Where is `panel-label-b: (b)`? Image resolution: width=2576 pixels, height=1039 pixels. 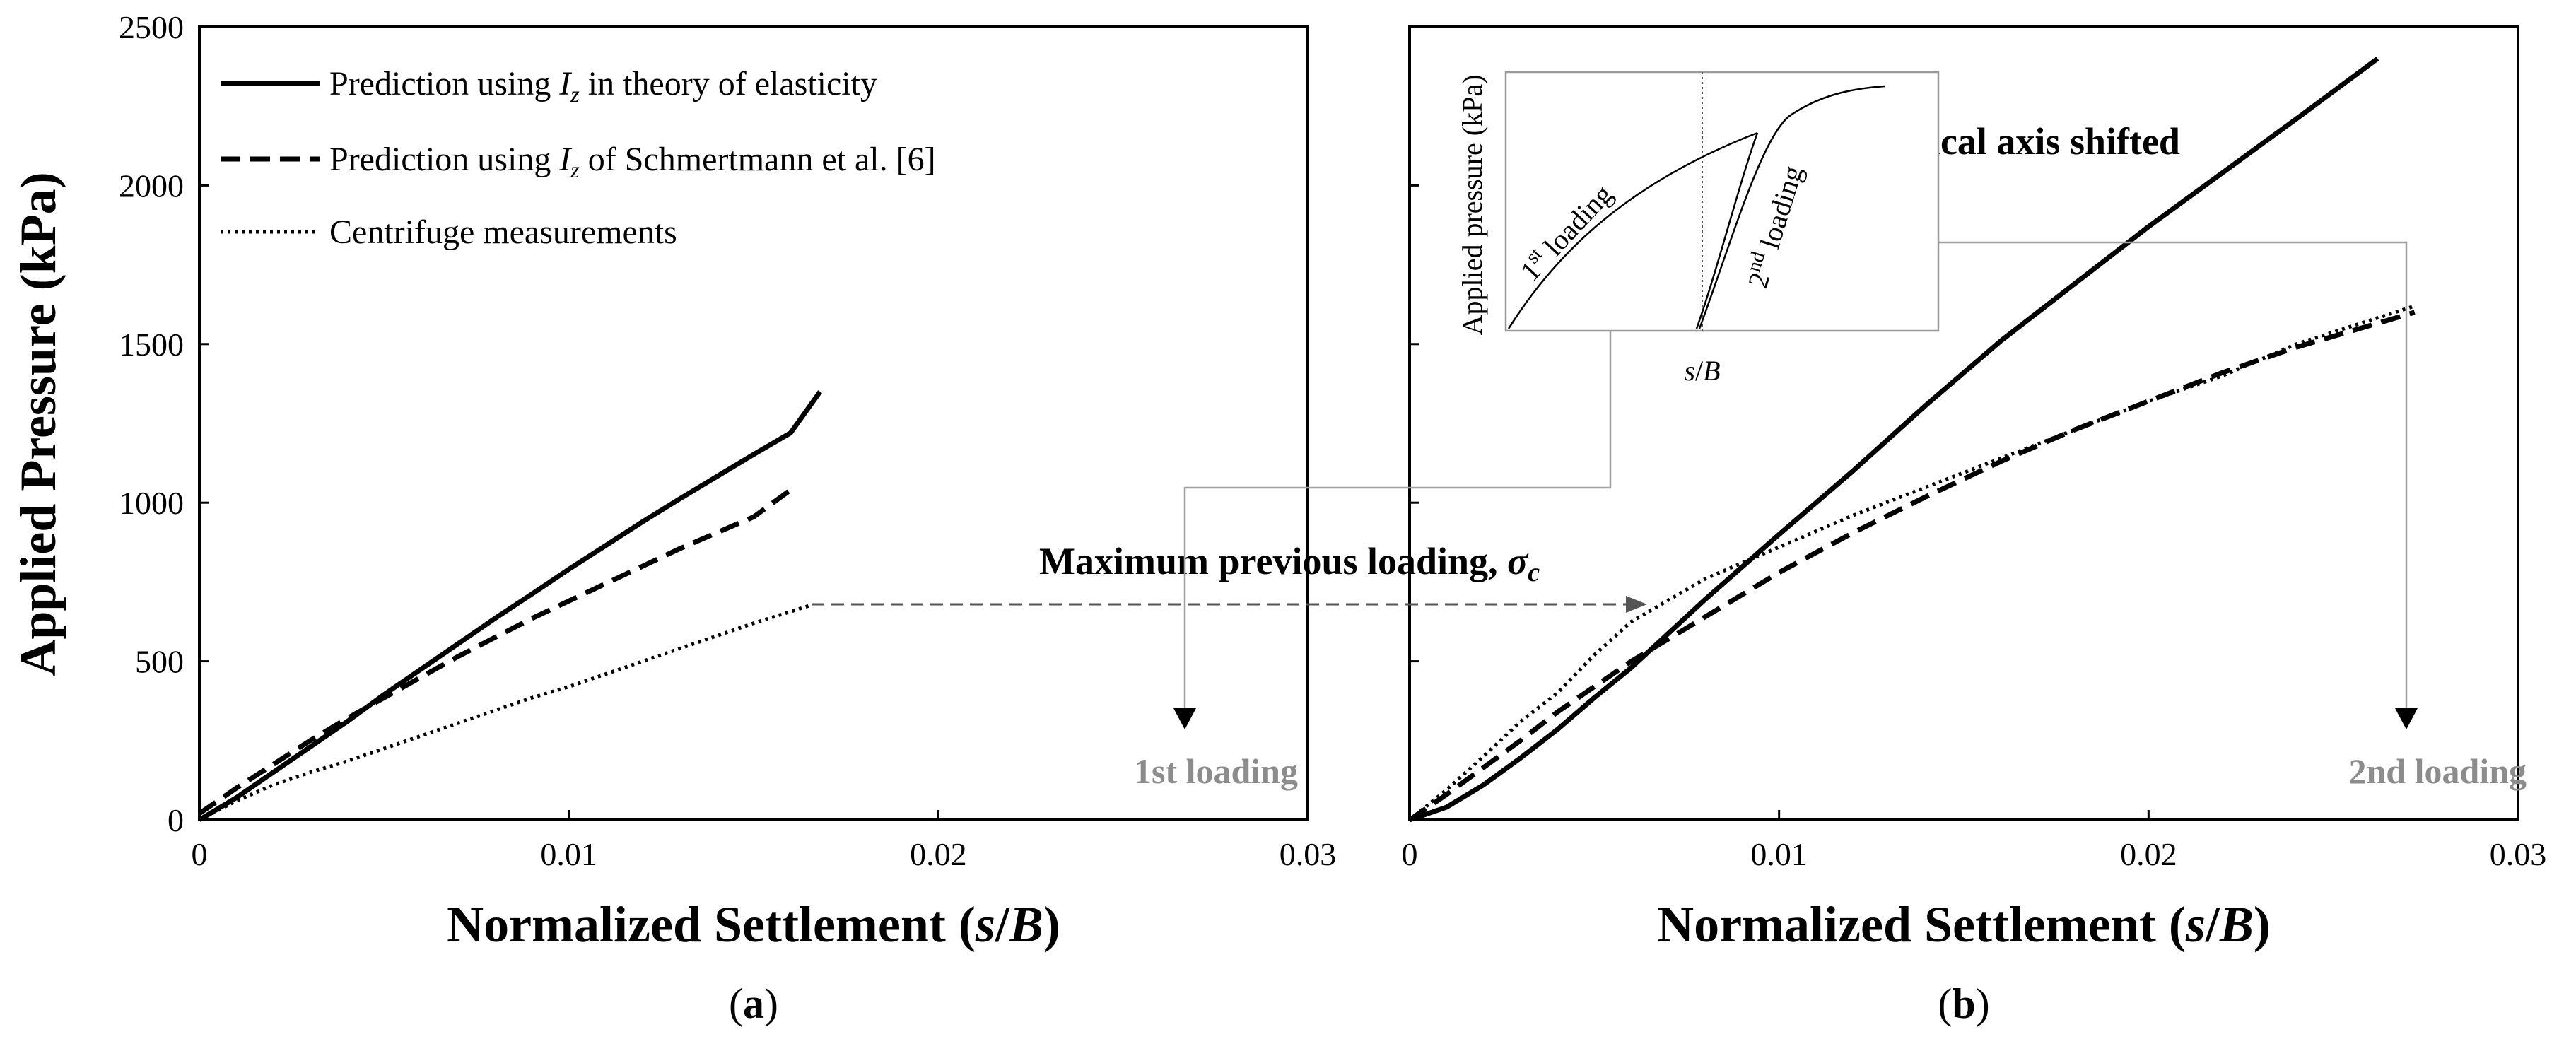 panel-label-b: (b) is located at coordinates (1963, 1003).